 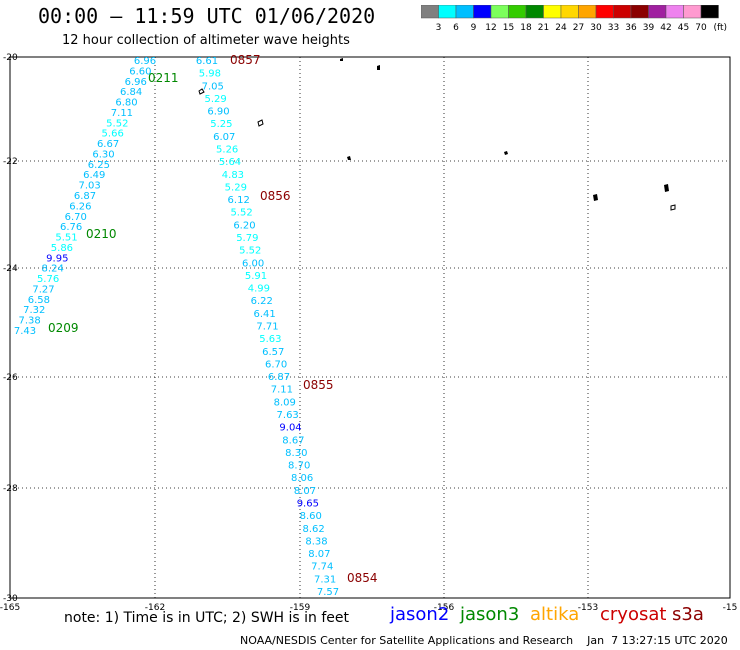 What do you see at coordinates (122, 113) in the screenshot?
I see `wave-height-value: 7.11` at bounding box center [122, 113].